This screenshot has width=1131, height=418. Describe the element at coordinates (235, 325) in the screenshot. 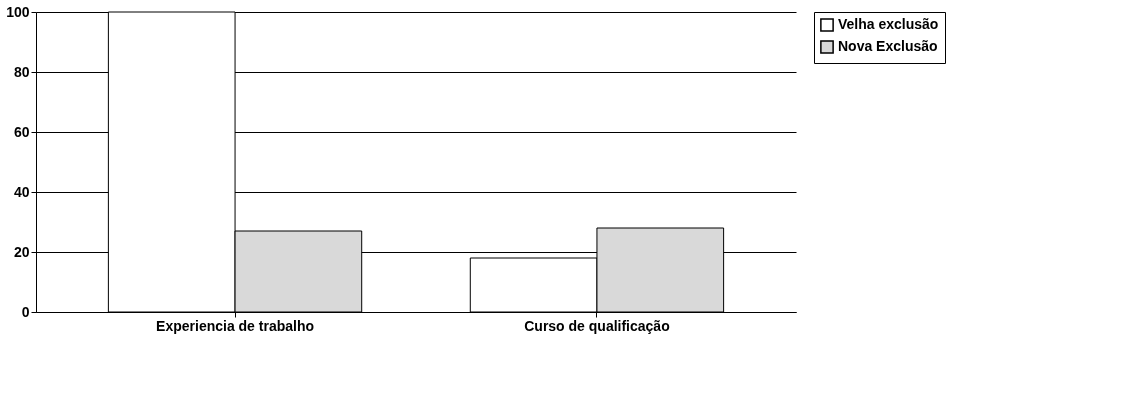

I see `x-tick-label: Experiencia de trabalho` at that location.